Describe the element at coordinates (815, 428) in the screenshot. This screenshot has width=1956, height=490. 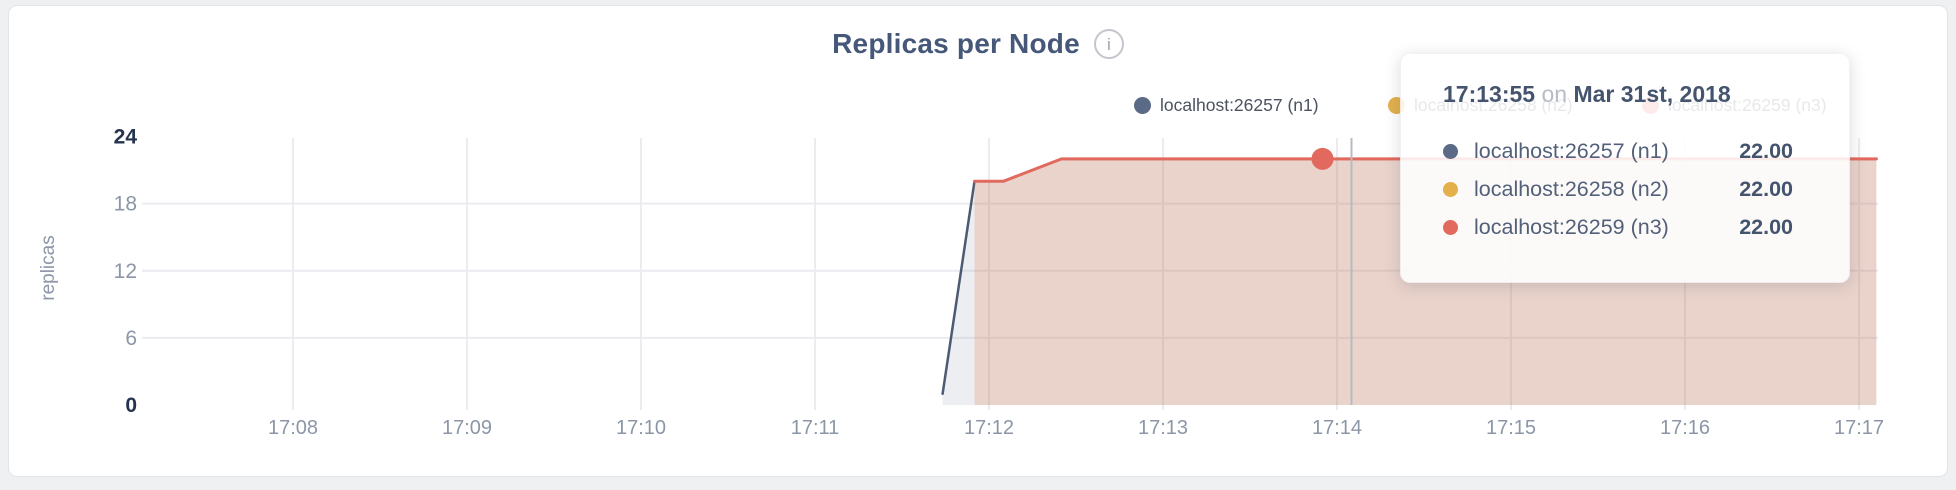
I see `x-tick-label: 17:11` at that location.